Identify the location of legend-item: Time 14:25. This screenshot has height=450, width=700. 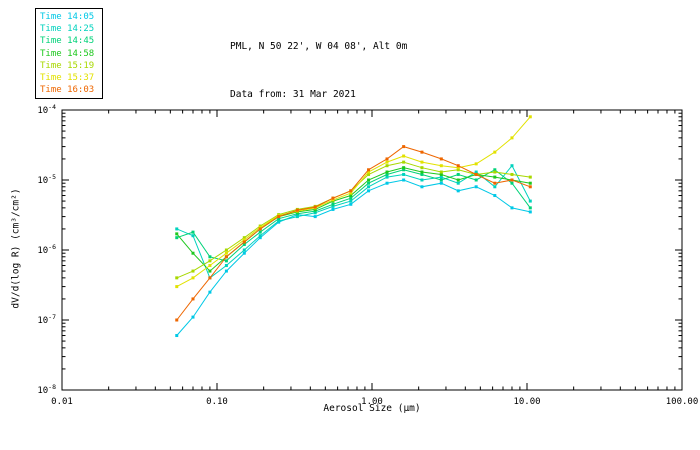
(67, 29).